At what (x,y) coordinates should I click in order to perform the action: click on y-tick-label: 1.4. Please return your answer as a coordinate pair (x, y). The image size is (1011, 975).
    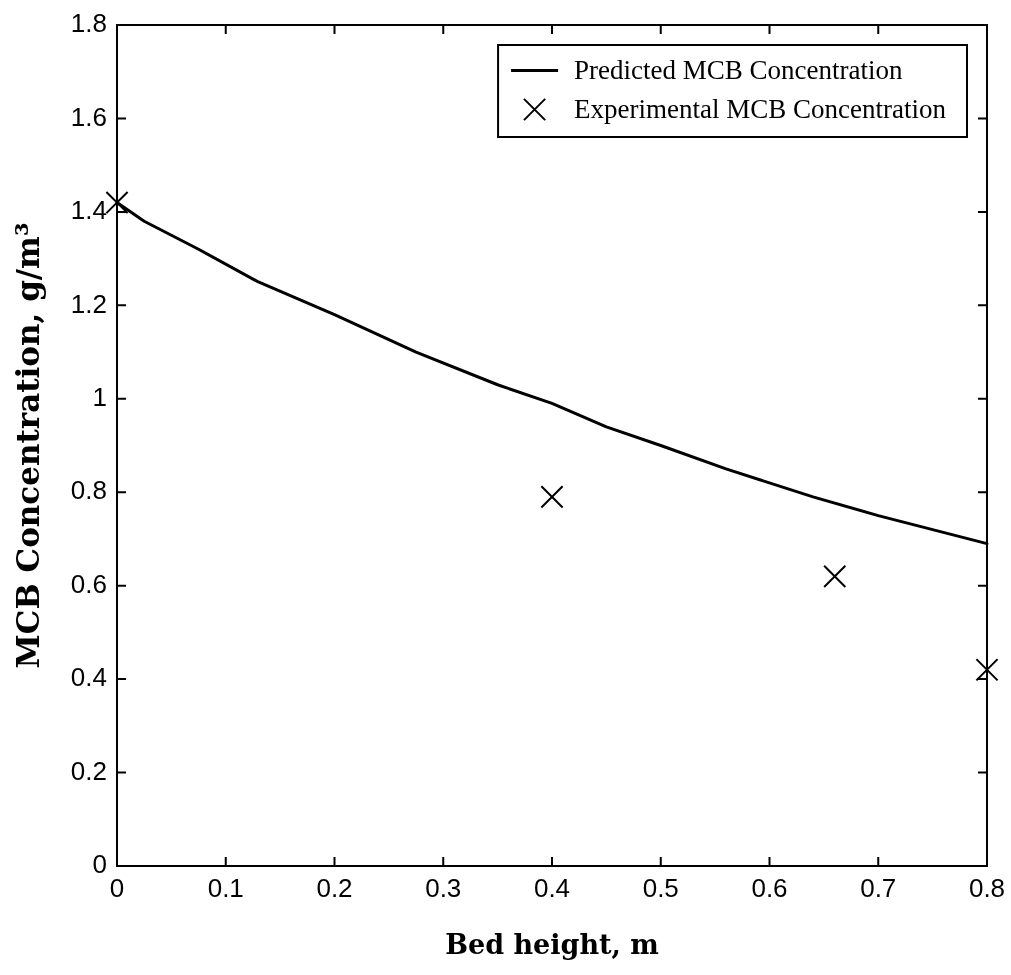
    Looking at the image, I should click on (88, 210).